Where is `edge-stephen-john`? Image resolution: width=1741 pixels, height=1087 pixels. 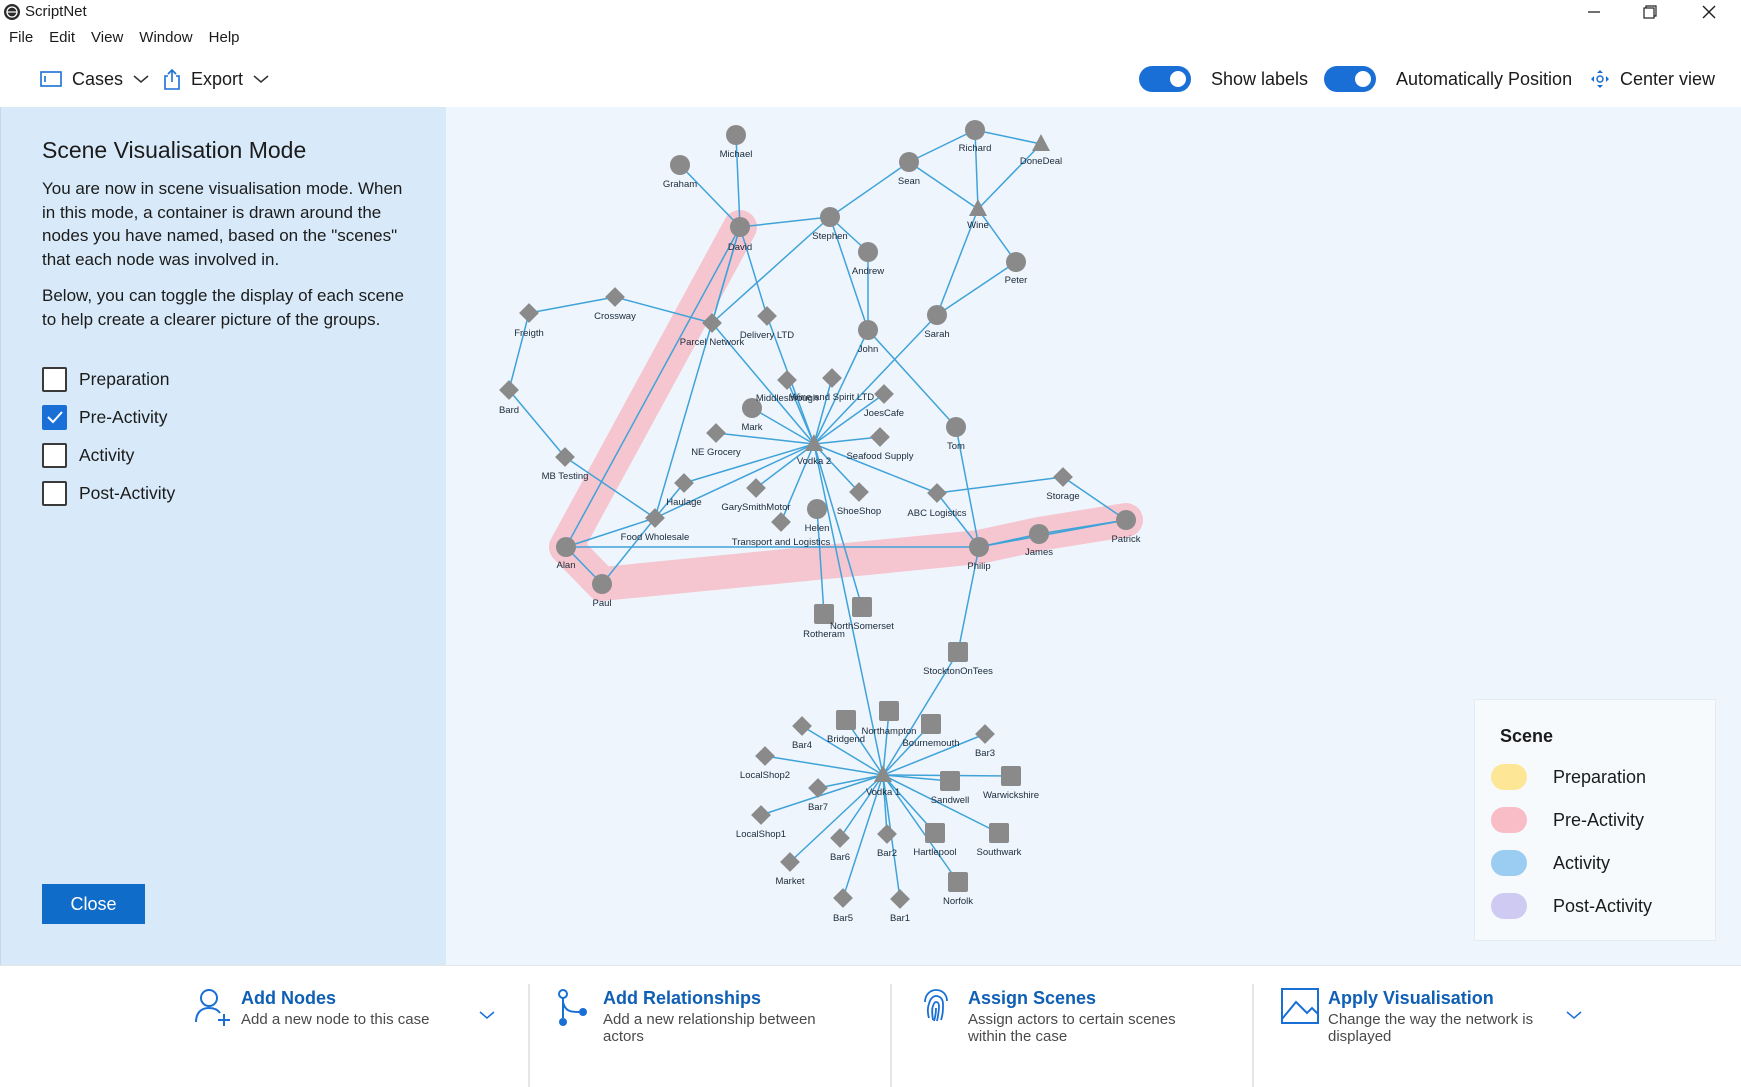 edge-stephen-john is located at coordinates (849, 273).